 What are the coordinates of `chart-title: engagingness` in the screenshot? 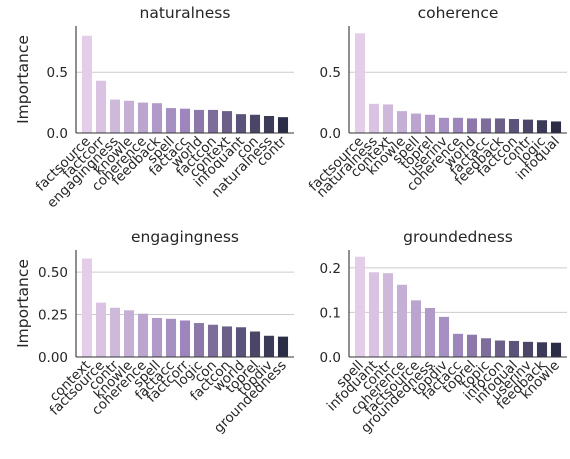 It's located at (185, 237).